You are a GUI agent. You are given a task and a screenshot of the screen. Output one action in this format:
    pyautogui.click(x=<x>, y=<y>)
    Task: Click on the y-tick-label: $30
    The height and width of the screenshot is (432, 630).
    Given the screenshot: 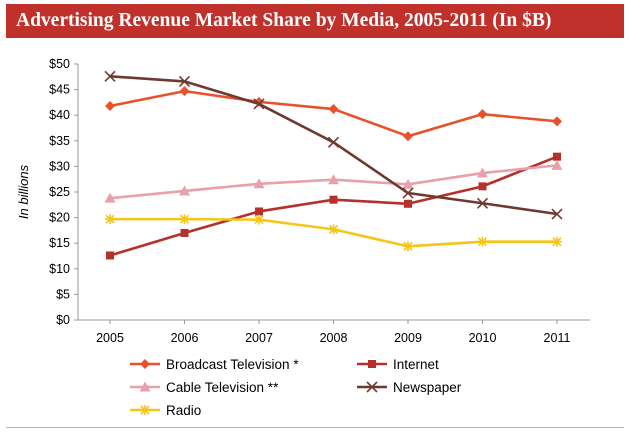 What is the action you would take?
    pyautogui.click(x=59, y=166)
    